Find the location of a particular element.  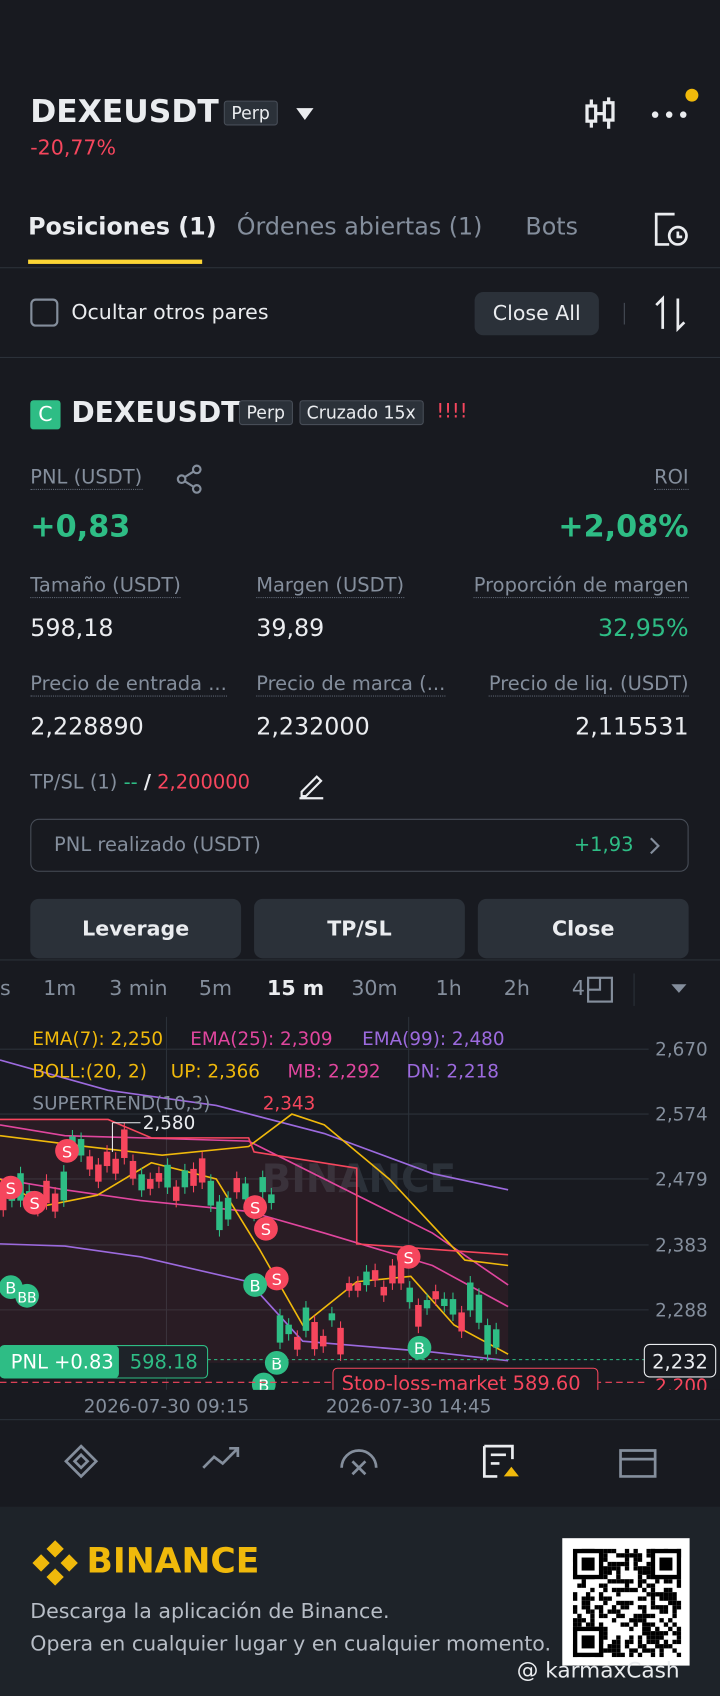

tab: Bots is located at coordinates (551, 228).